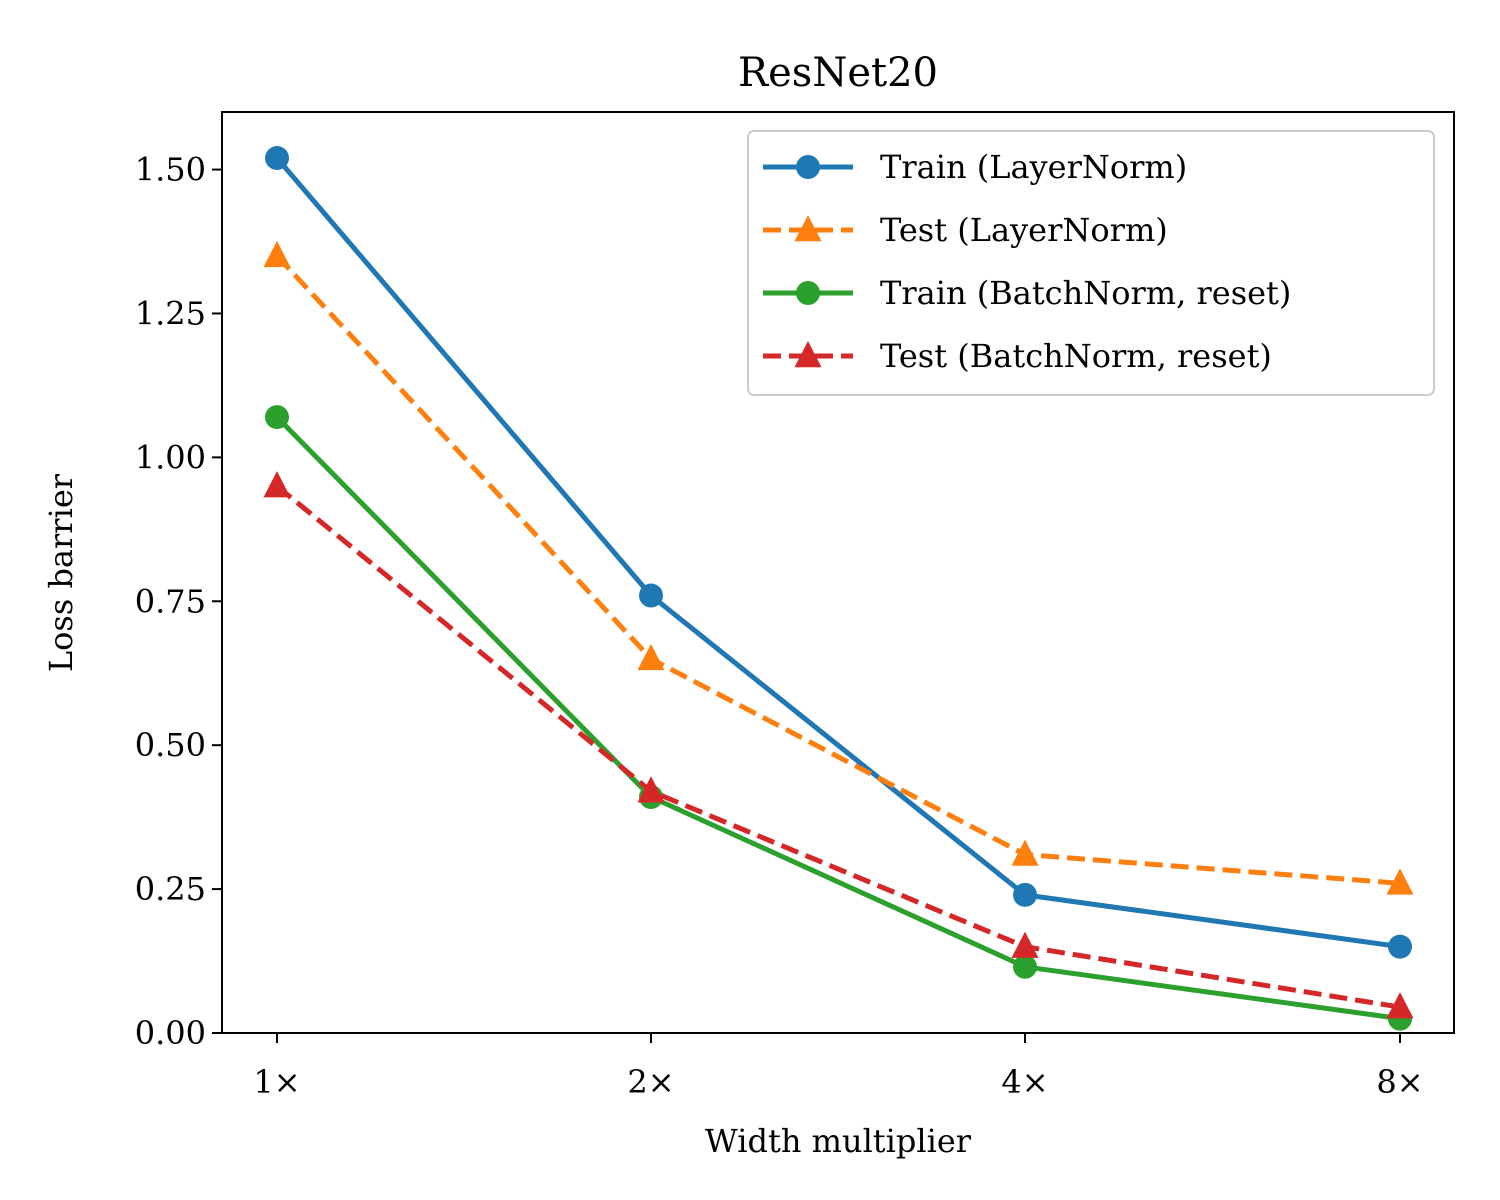 The height and width of the screenshot is (1200, 1500). I want to click on y-tick-label: 0.00, so click(170, 1033).